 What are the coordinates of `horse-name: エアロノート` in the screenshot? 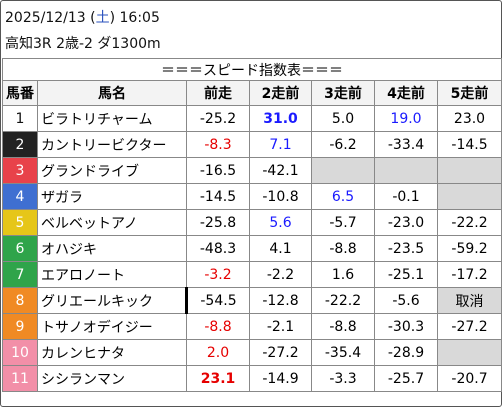 It's located at (112, 274).